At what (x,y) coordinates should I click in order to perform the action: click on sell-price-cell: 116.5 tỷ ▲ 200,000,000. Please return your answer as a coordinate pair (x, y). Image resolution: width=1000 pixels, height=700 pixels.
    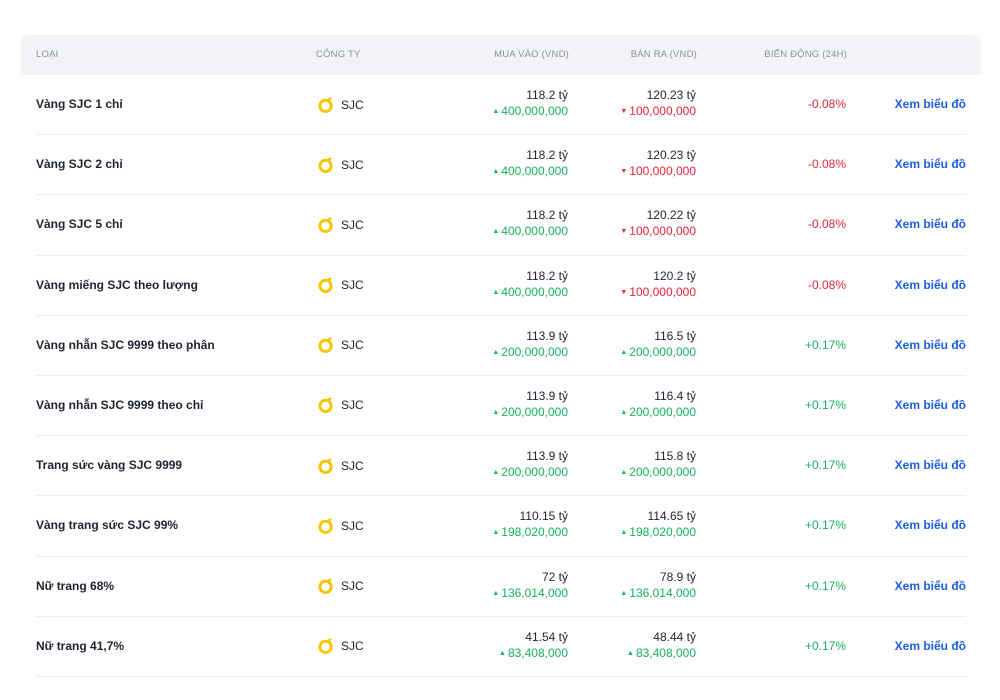
    Looking at the image, I should click on (658, 345).